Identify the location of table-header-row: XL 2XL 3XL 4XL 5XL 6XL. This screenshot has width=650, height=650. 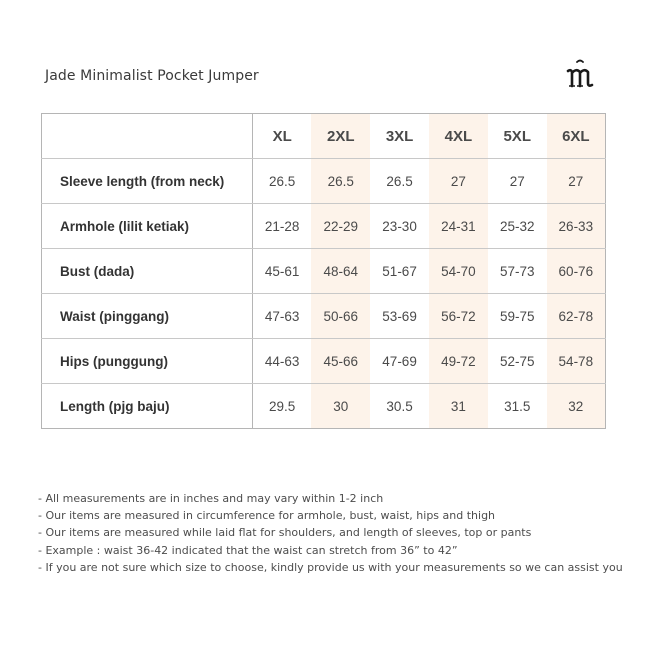
(323, 136).